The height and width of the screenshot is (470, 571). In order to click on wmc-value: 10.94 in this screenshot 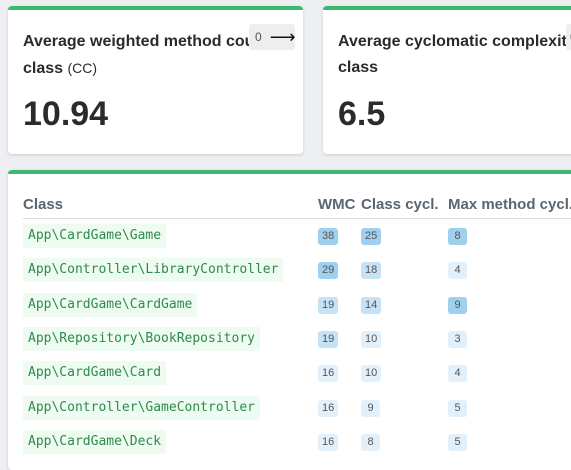, I will do `click(66, 114)`.